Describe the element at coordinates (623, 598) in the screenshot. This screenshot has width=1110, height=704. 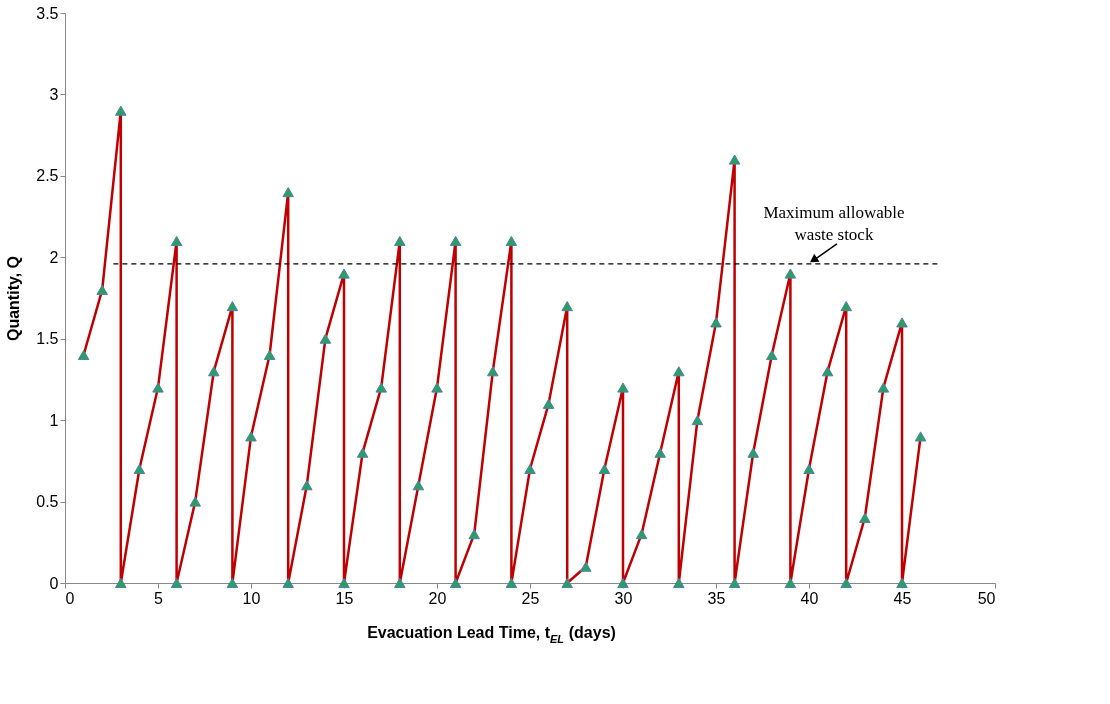
I see `x-tick-label: 30` at that location.